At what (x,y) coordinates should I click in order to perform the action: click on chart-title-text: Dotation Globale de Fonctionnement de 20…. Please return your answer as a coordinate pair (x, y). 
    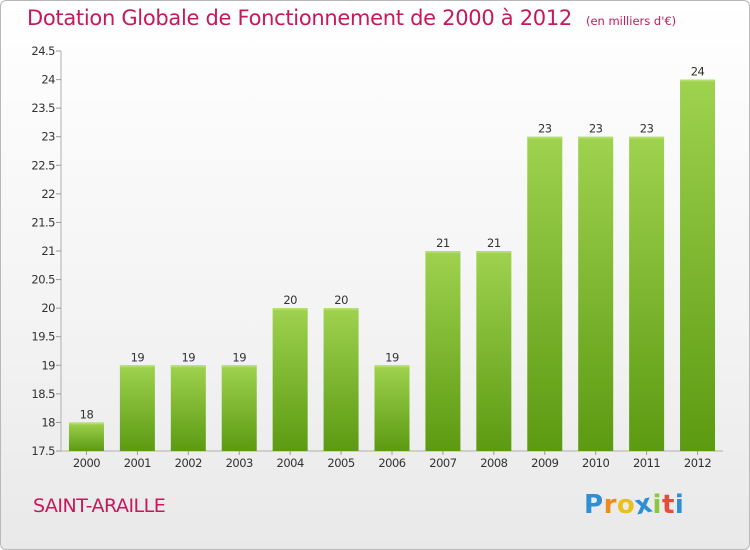
    Looking at the image, I should click on (299, 18).